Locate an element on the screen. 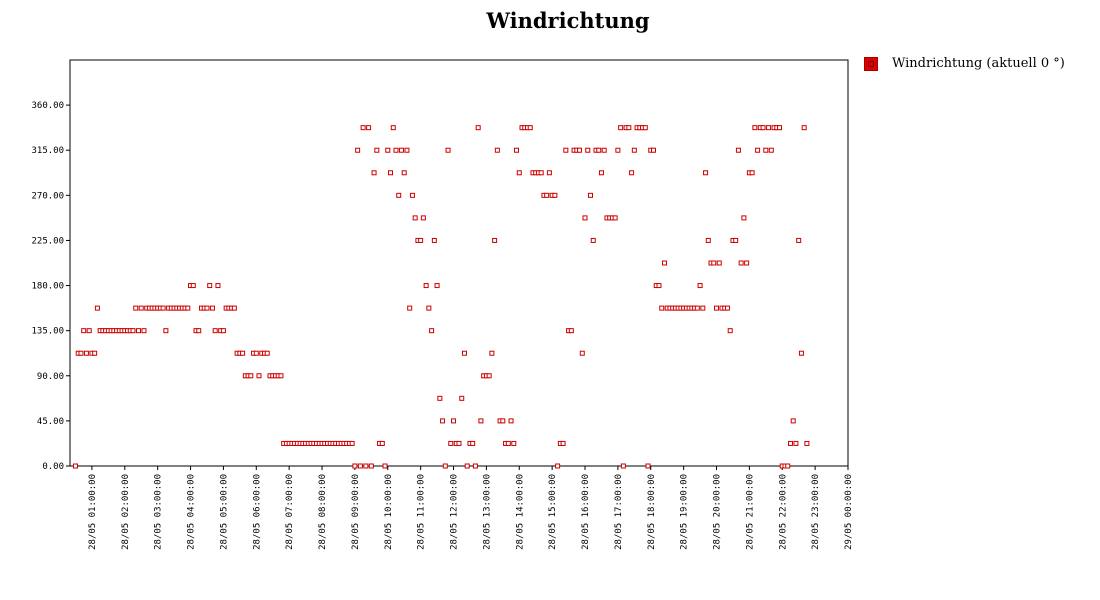  y-tick-label: 135.00 is located at coordinates (47, 332).